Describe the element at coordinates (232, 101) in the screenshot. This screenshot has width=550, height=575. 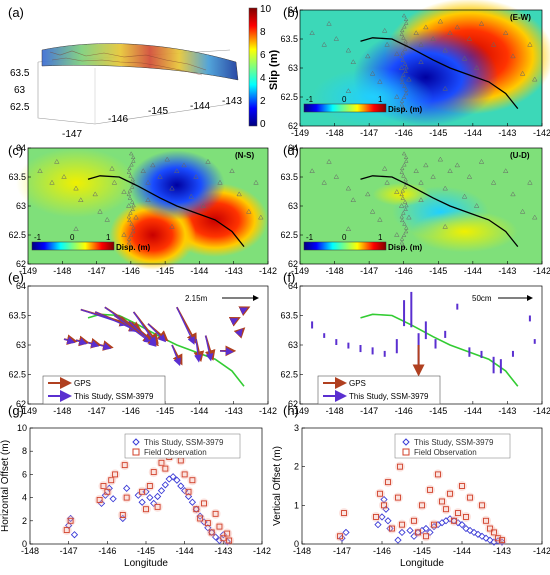
I see `svg-text: -143` at that location.